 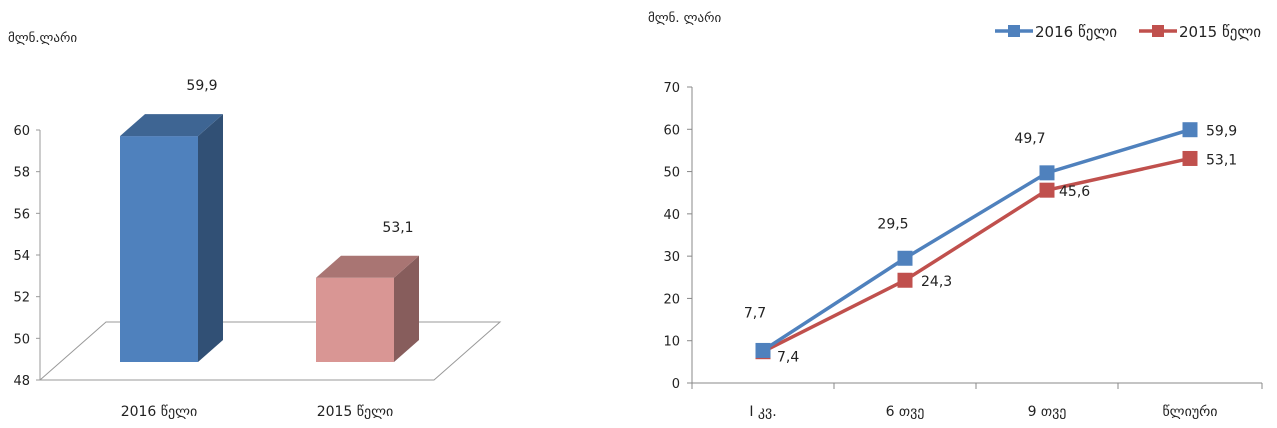 What do you see at coordinates (21, 256) in the screenshot?
I see `bar-chart-y-tick-label: 54` at bounding box center [21, 256].